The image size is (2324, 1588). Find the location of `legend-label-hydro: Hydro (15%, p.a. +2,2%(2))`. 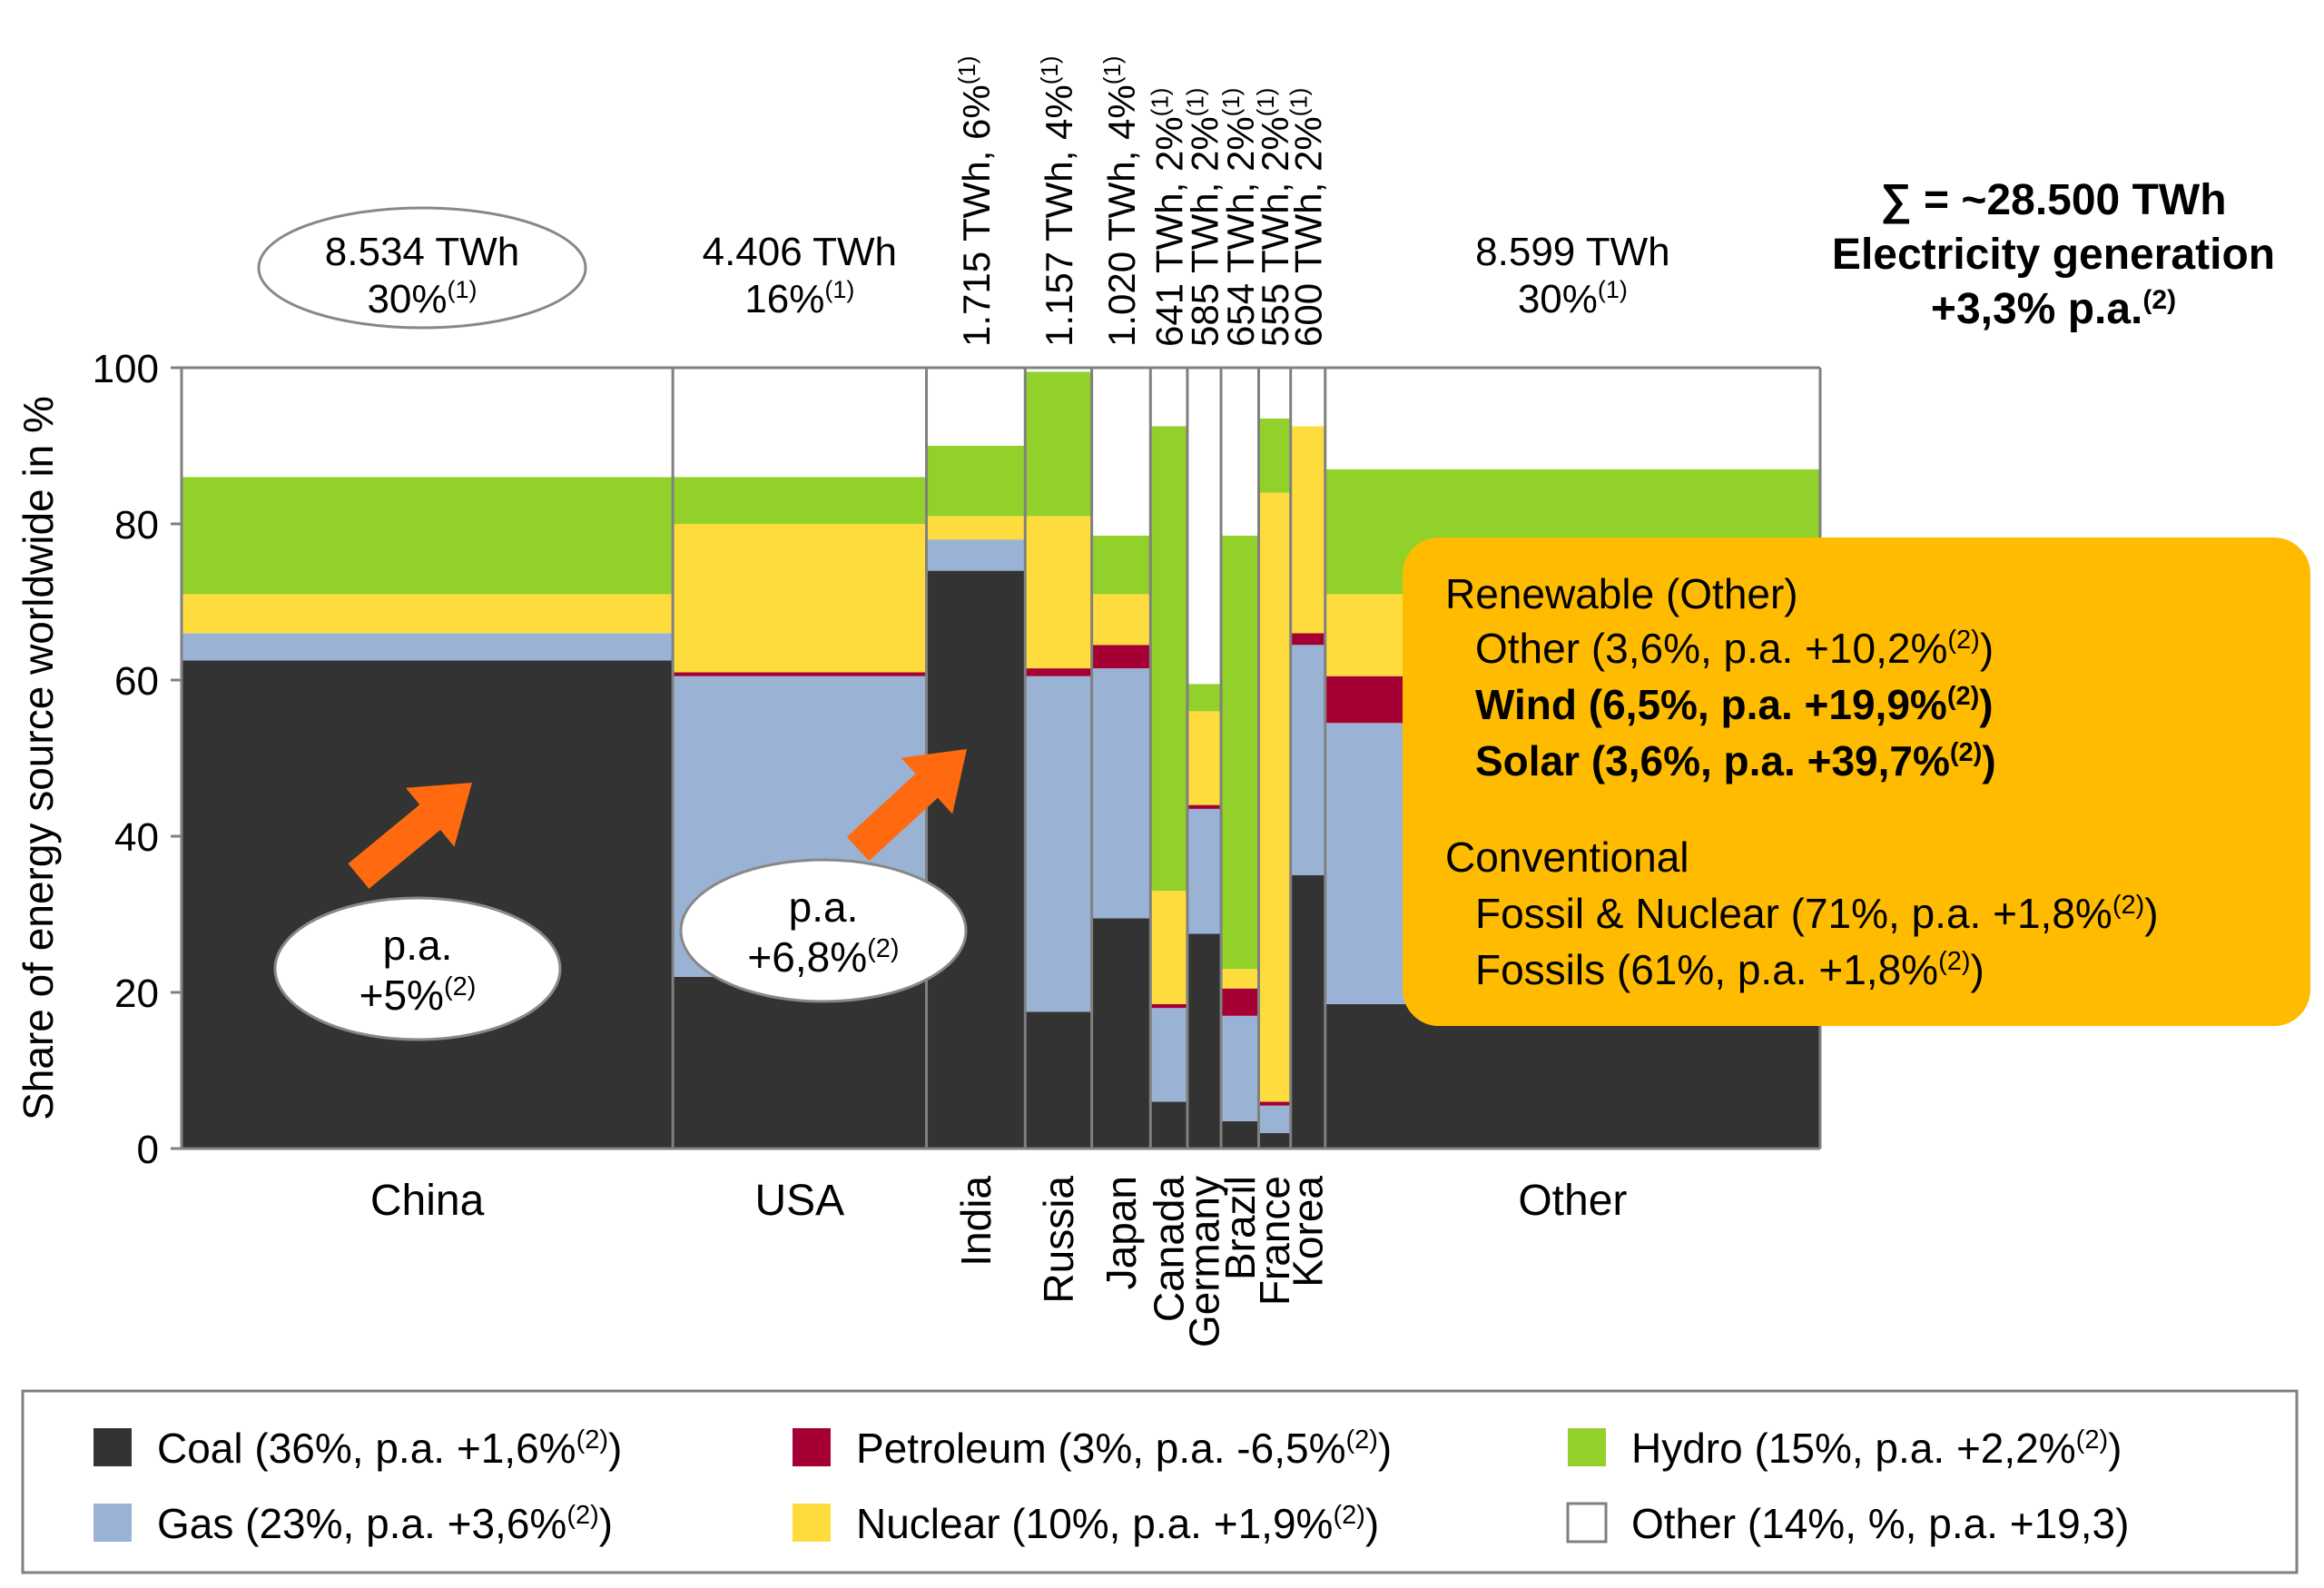

legend-label-hydro: Hydro (15%, p.a. +2,2%(2)) is located at coordinates (1876, 1448).